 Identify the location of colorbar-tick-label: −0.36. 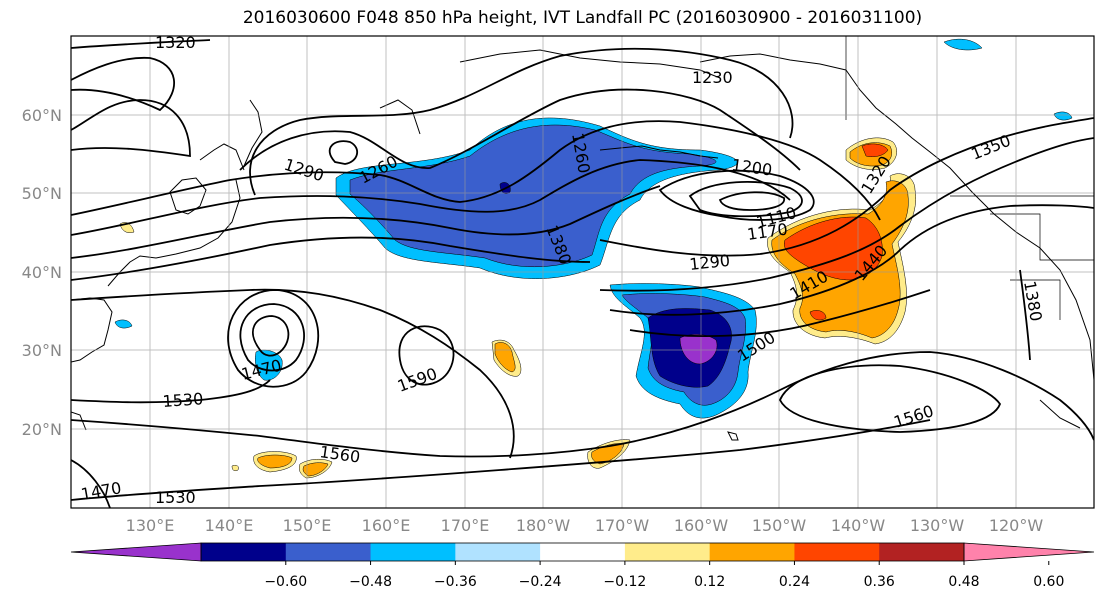
(455, 582).